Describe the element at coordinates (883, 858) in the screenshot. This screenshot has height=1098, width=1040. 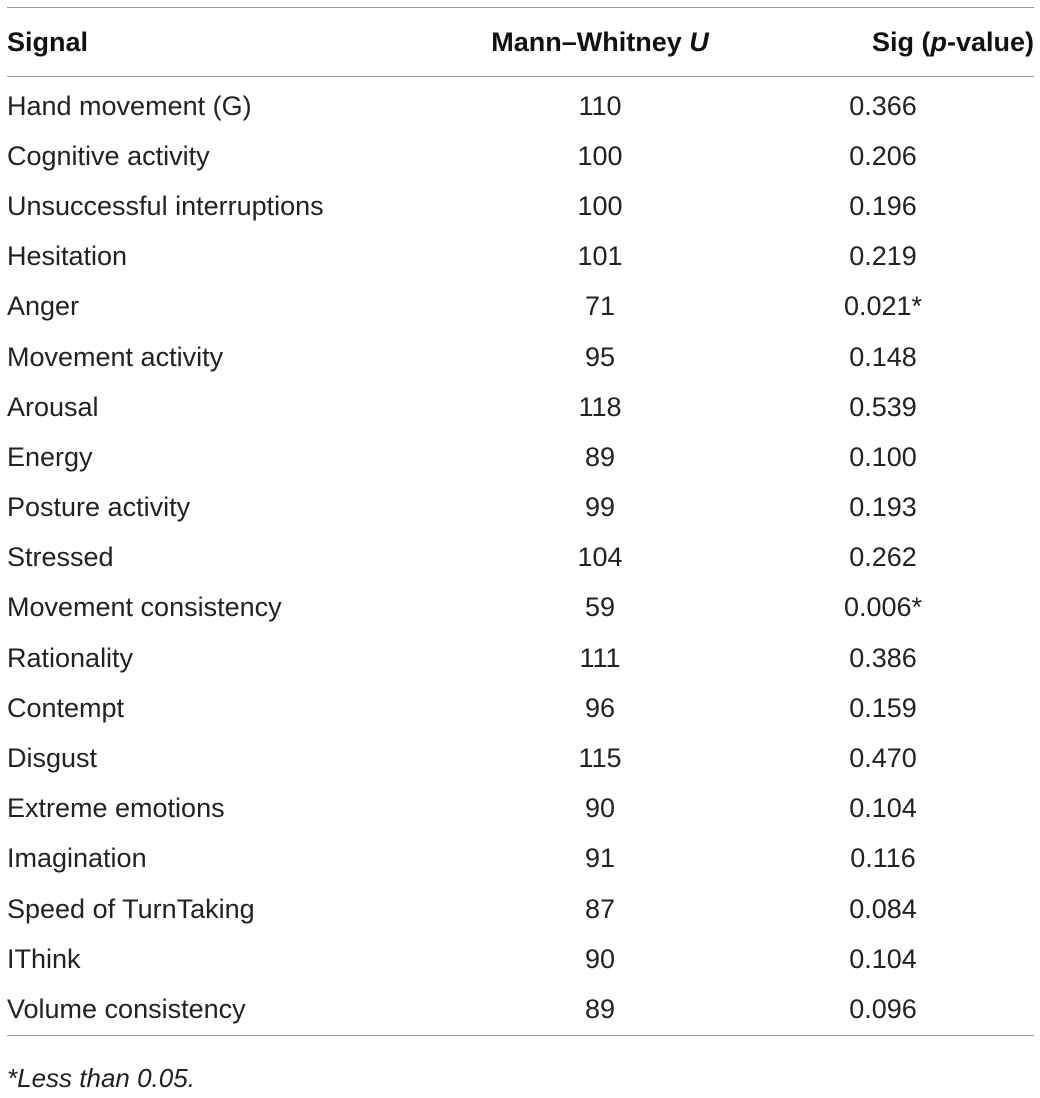
I see `cell-p-value: 0.116` at that location.